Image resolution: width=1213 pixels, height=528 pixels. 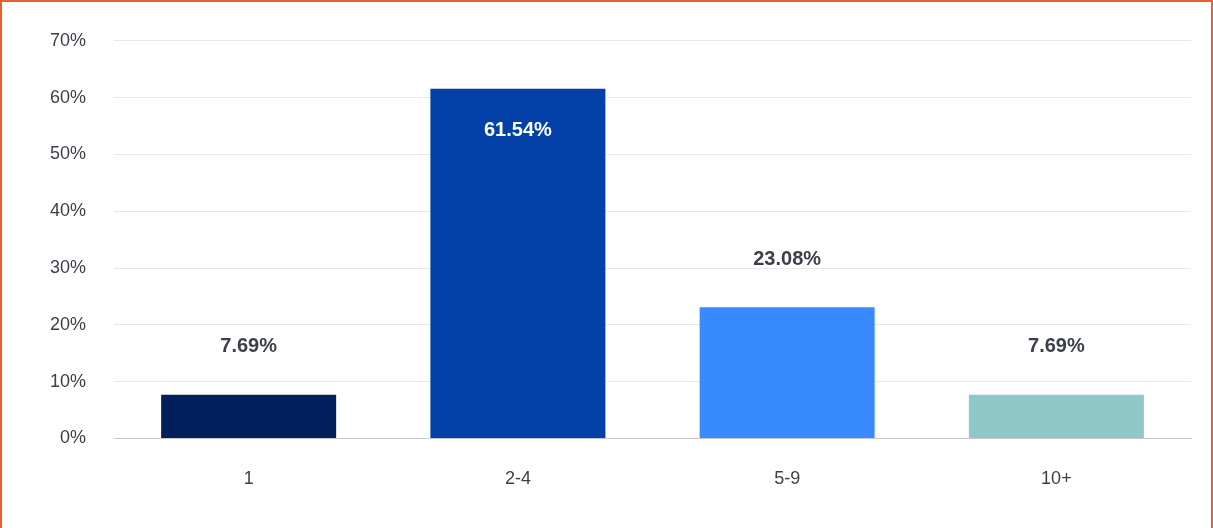 I want to click on x-tick-label: 5-9, so click(x=787, y=478).